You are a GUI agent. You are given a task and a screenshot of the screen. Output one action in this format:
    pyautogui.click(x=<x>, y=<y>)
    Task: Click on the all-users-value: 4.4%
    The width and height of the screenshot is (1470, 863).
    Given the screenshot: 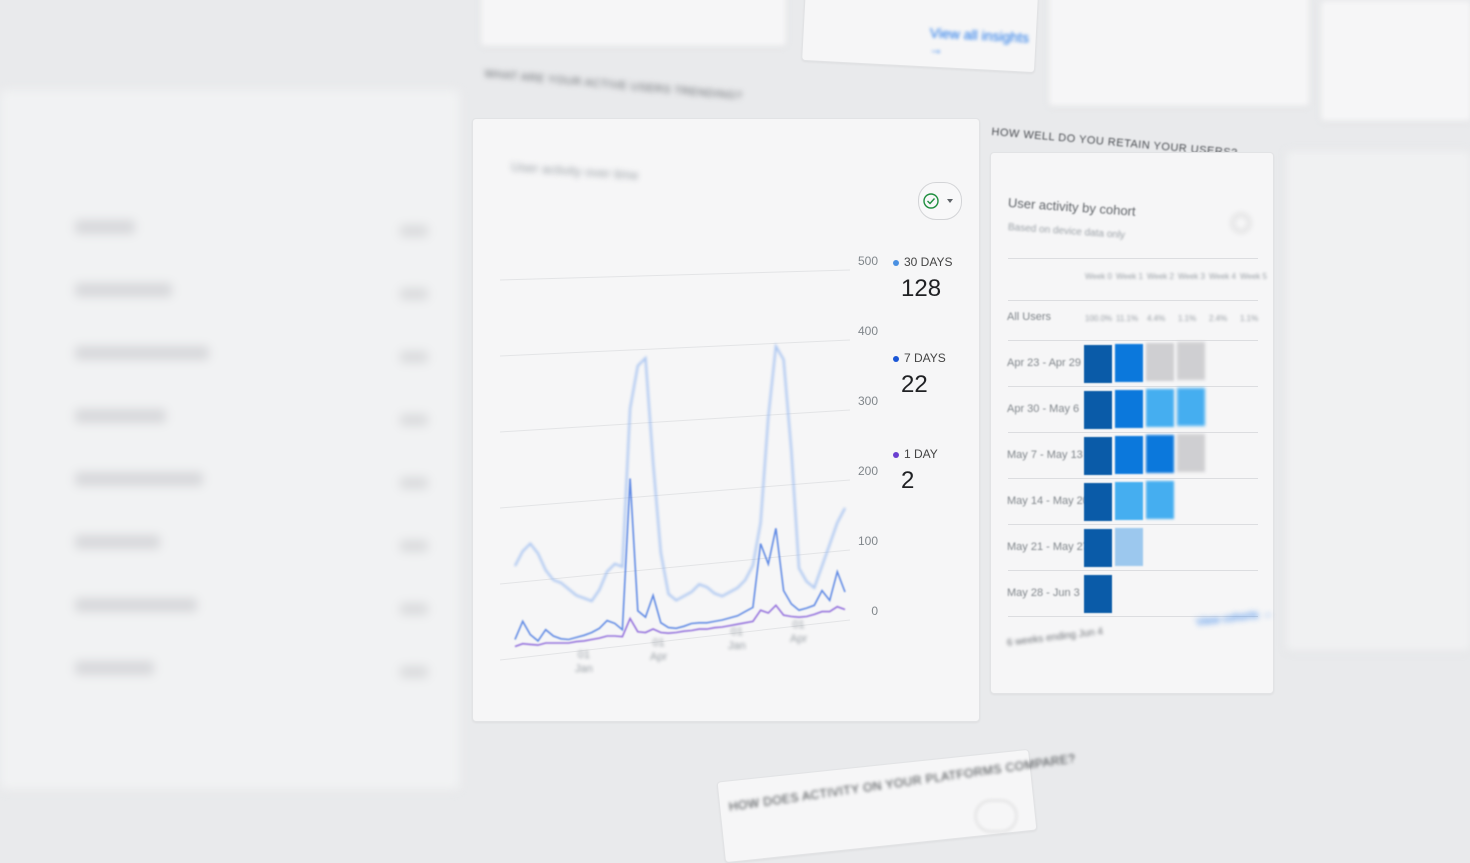 What is the action you would take?
    pyautogui.click(x=1156, y=318)
    